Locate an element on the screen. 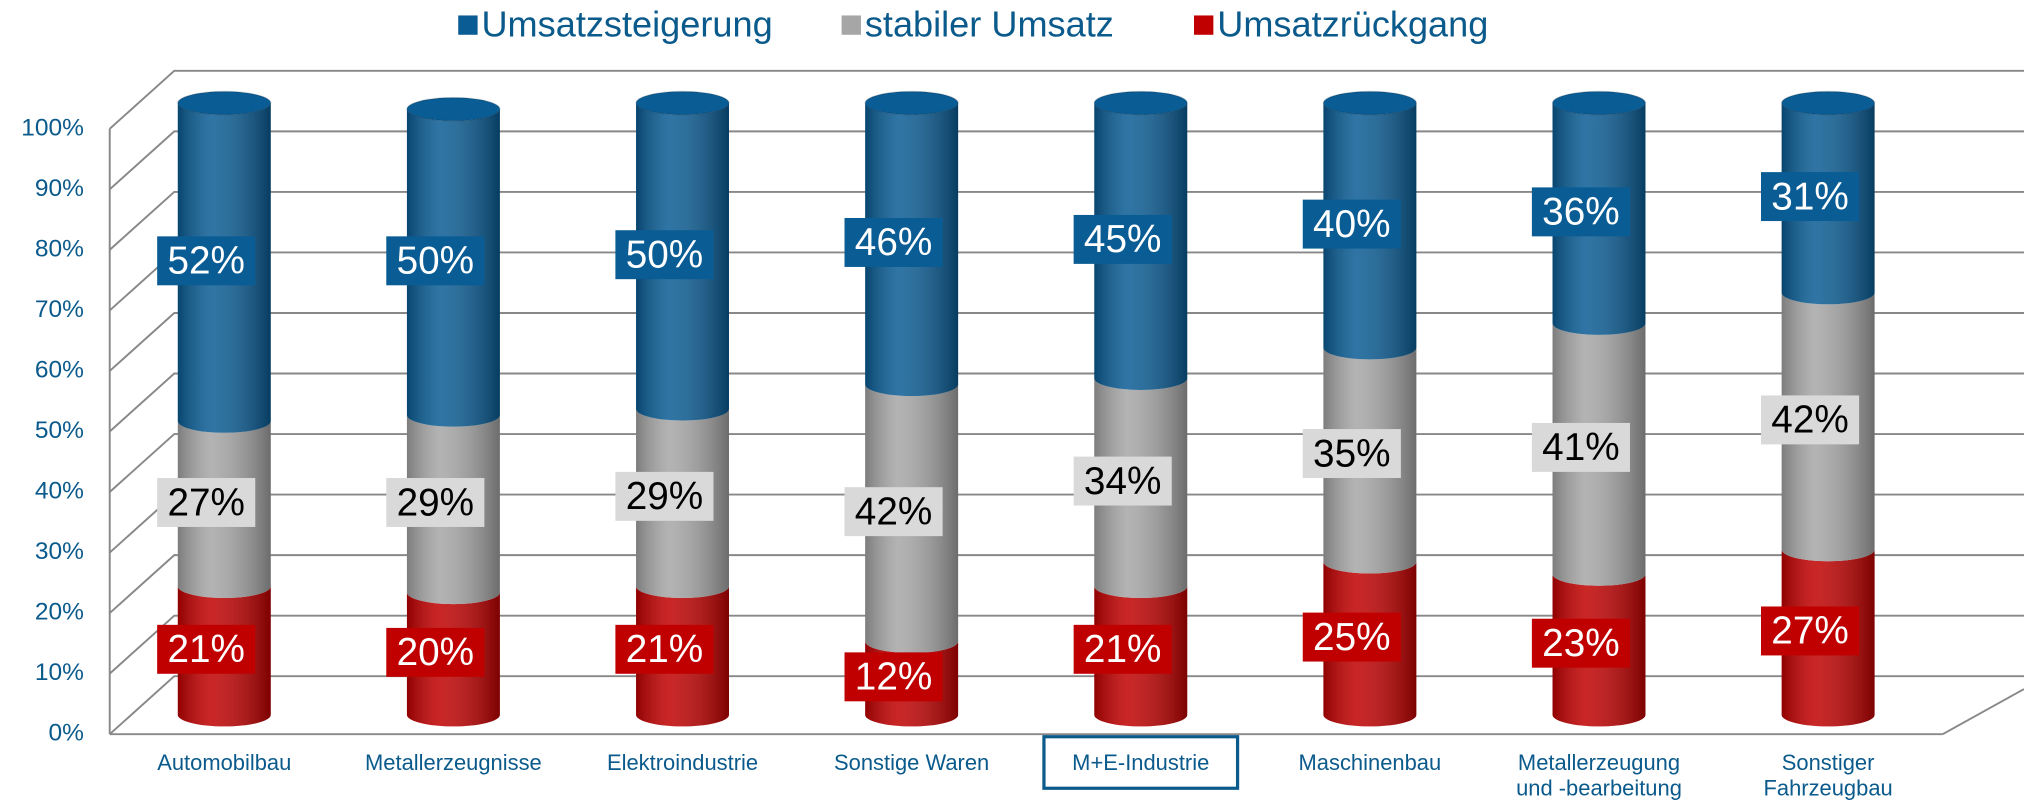 The image size is (2024, 805). x-tick-label: Metallerzeugnisse is located at coordinates (453, 762).